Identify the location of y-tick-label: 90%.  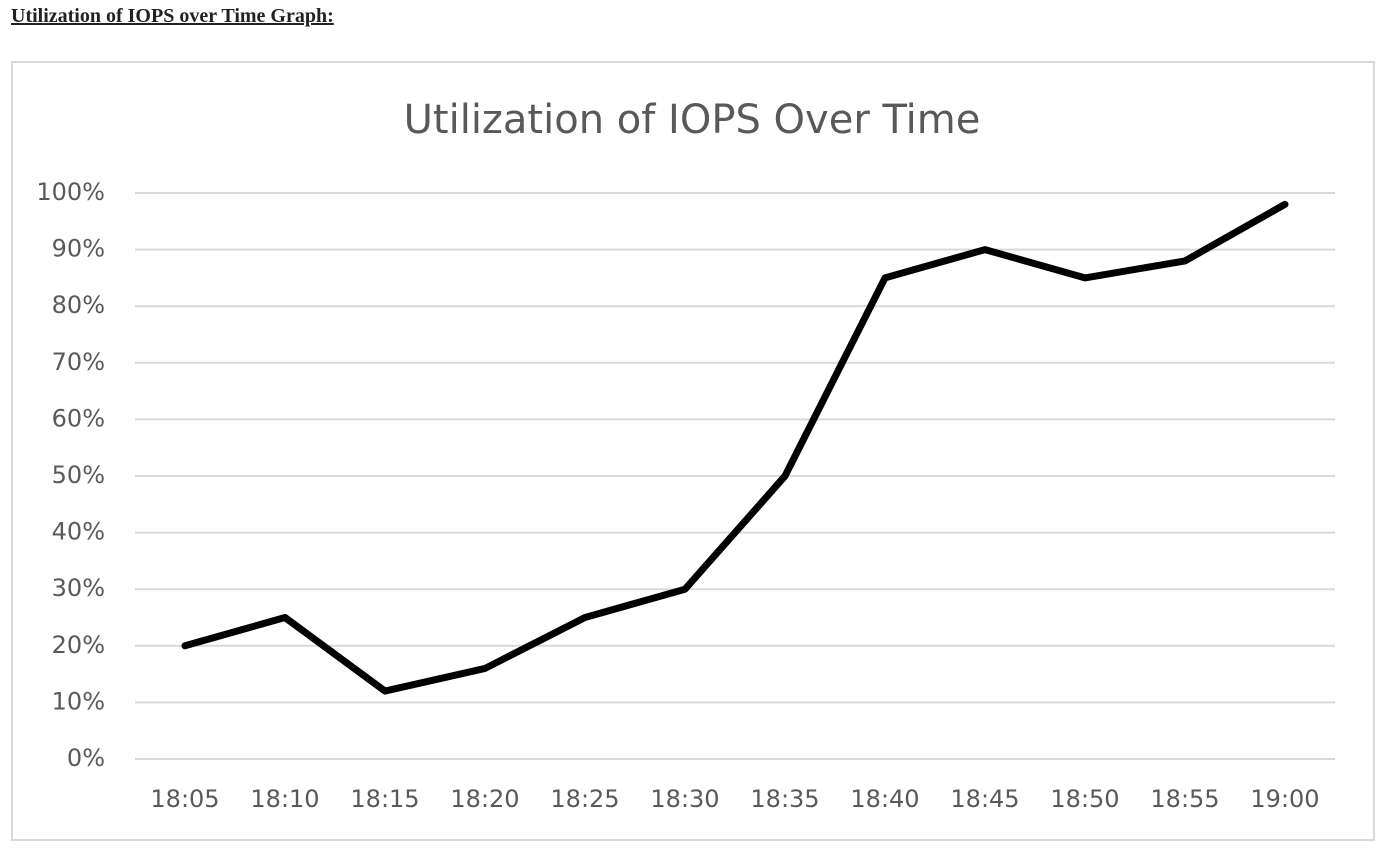
(78, 249).